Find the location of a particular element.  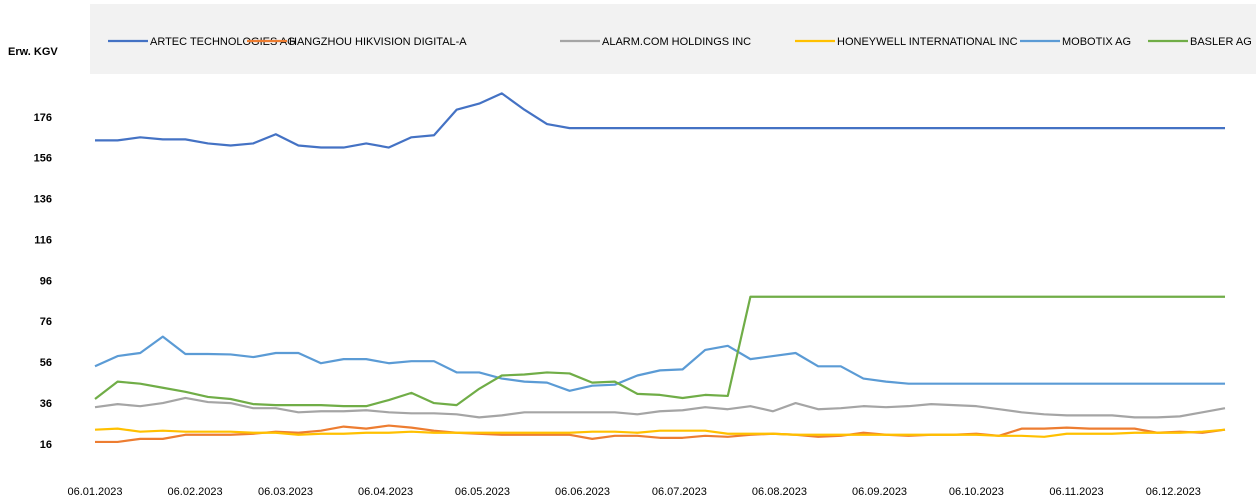

x-tick-label: 06.12.2023 is located at coordinates (1173, 492).